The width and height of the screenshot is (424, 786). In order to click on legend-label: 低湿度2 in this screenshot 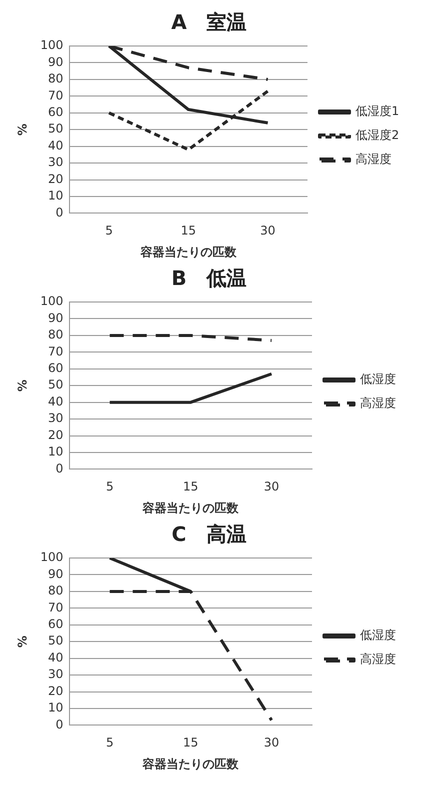, I will do `click(378, 135)`.